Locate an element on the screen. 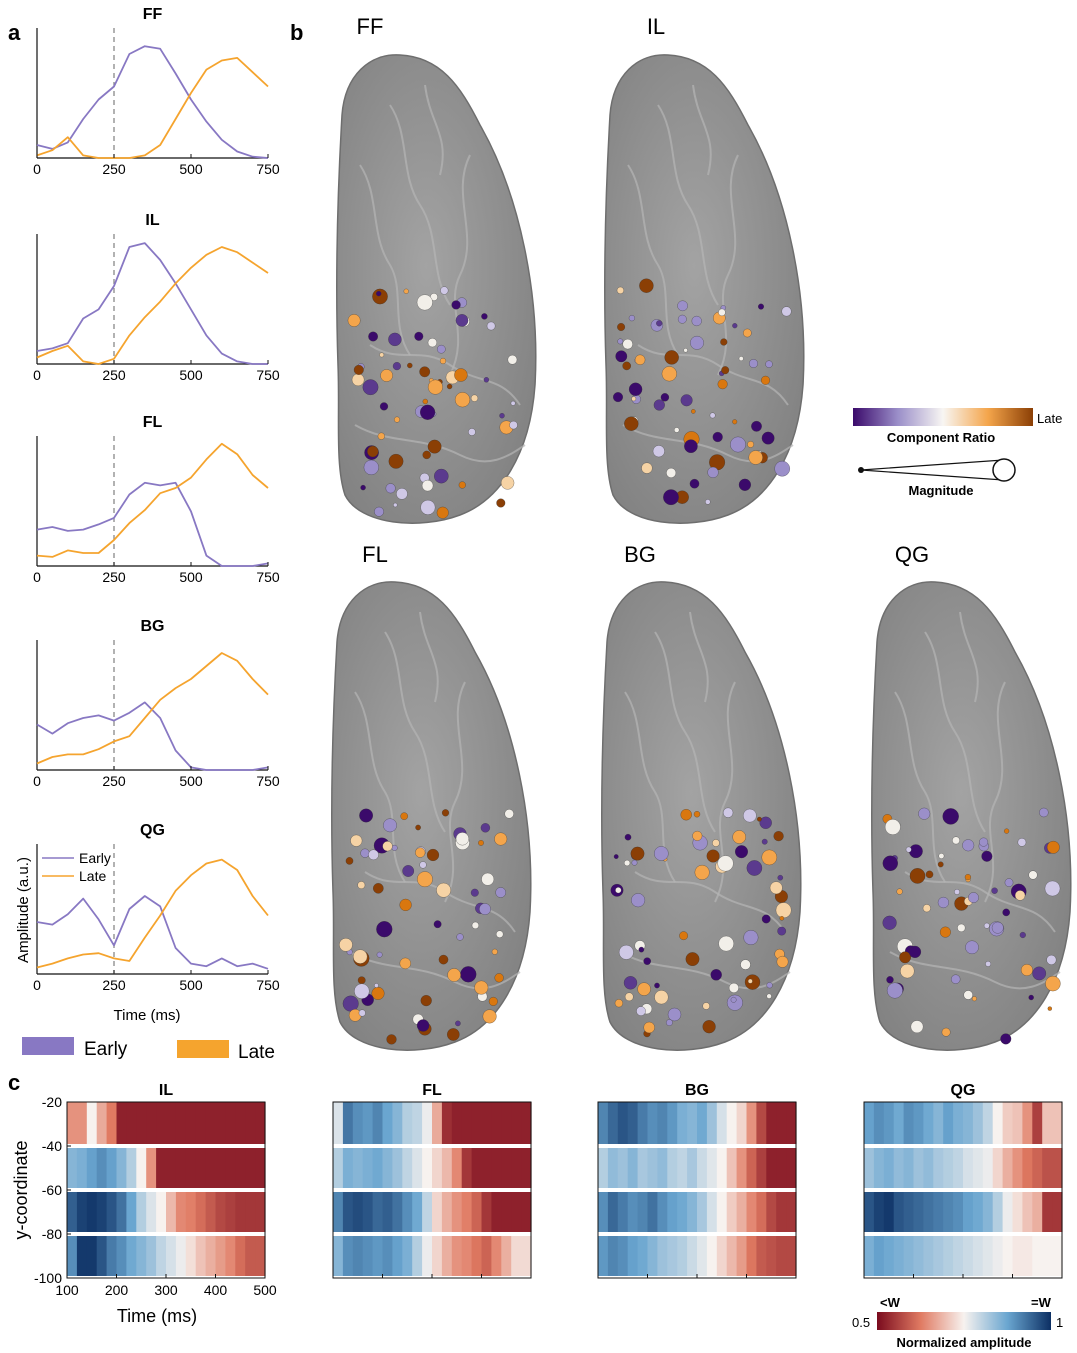 The height and width of the screenshot is (1353, 1077). line-chart-qg: QG 0 250 500 750 is located at coordinates (156, 907).